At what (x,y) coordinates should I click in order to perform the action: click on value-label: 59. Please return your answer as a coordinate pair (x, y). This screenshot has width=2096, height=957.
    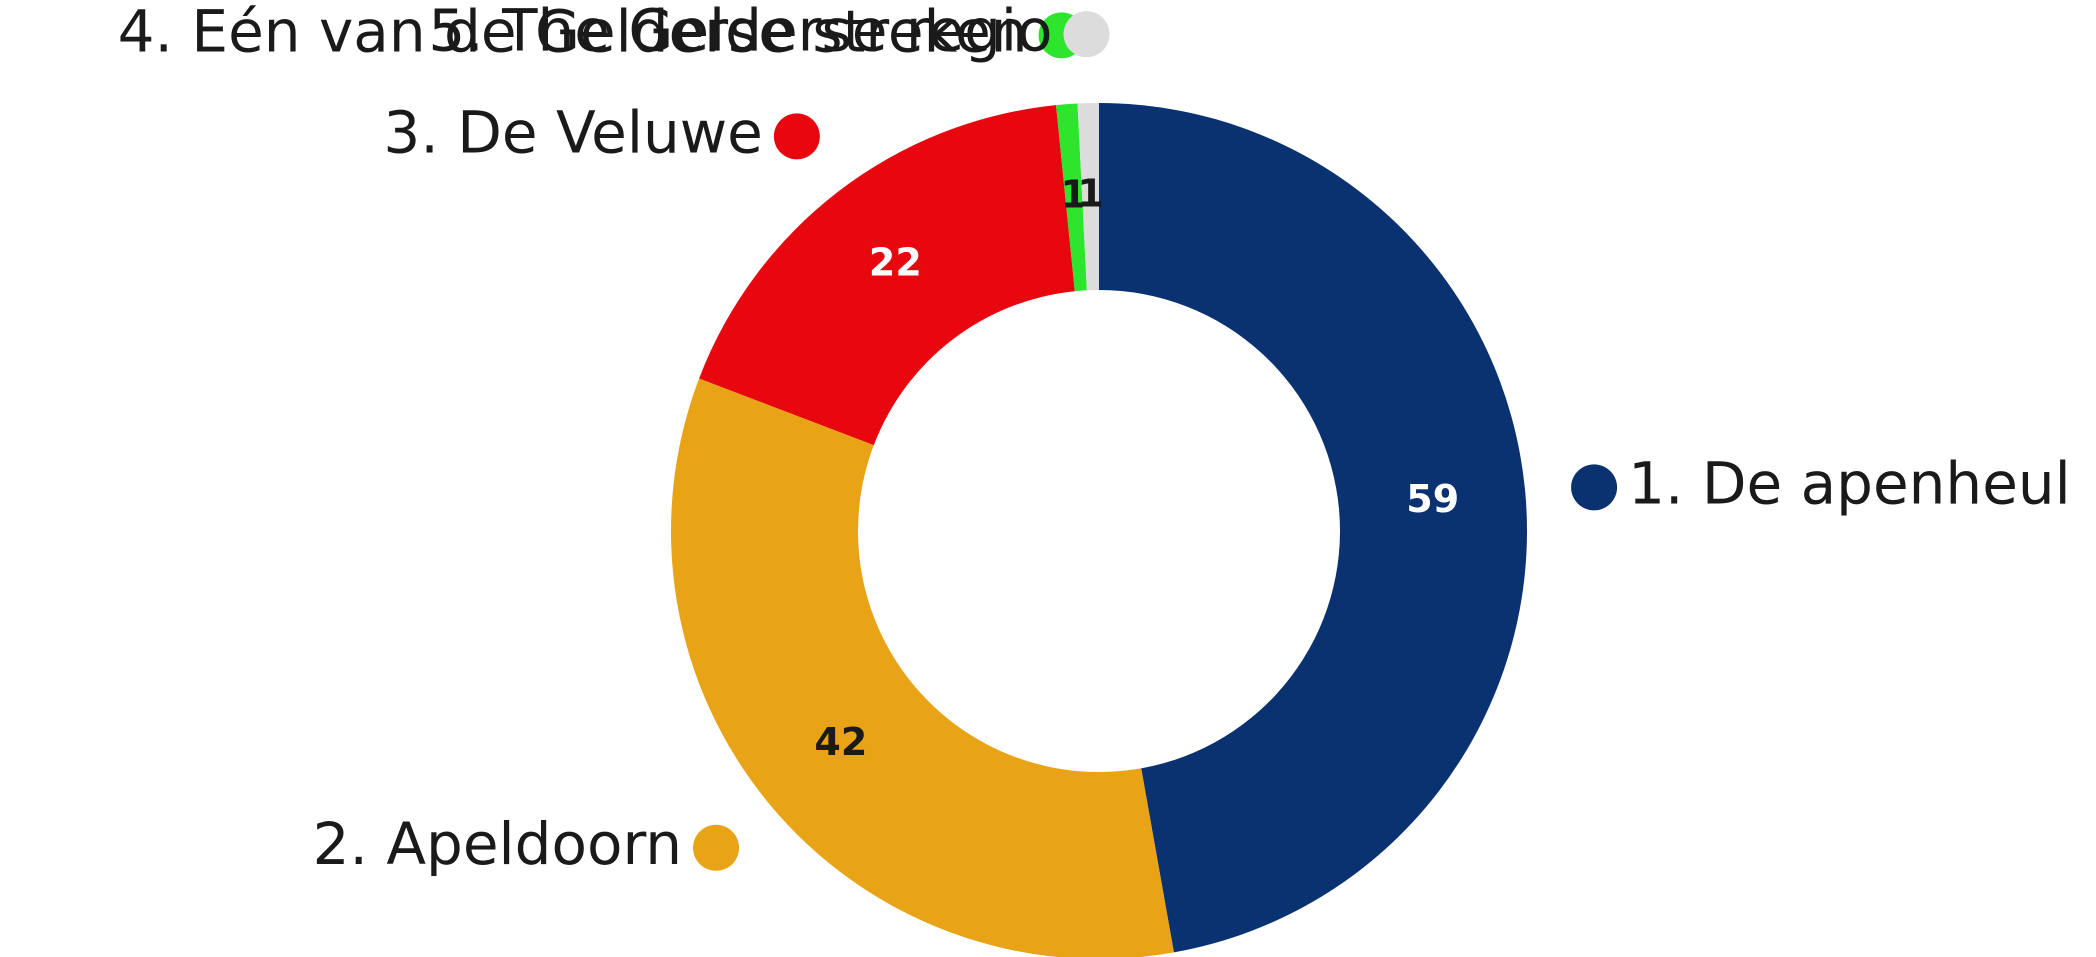
    Looking at the image, I should click on (1432, 499).